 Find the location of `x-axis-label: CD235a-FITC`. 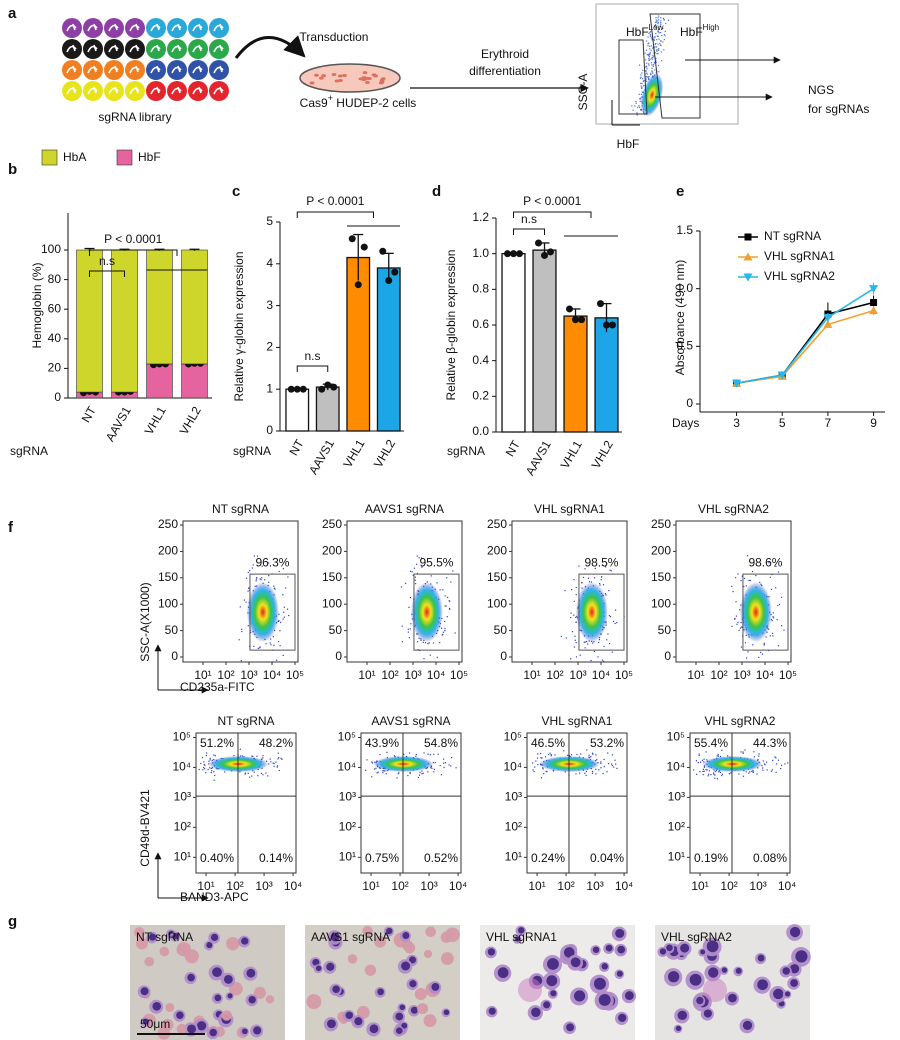

x-axis-label: CD235a-FITC is located at coordinates (217, 687).